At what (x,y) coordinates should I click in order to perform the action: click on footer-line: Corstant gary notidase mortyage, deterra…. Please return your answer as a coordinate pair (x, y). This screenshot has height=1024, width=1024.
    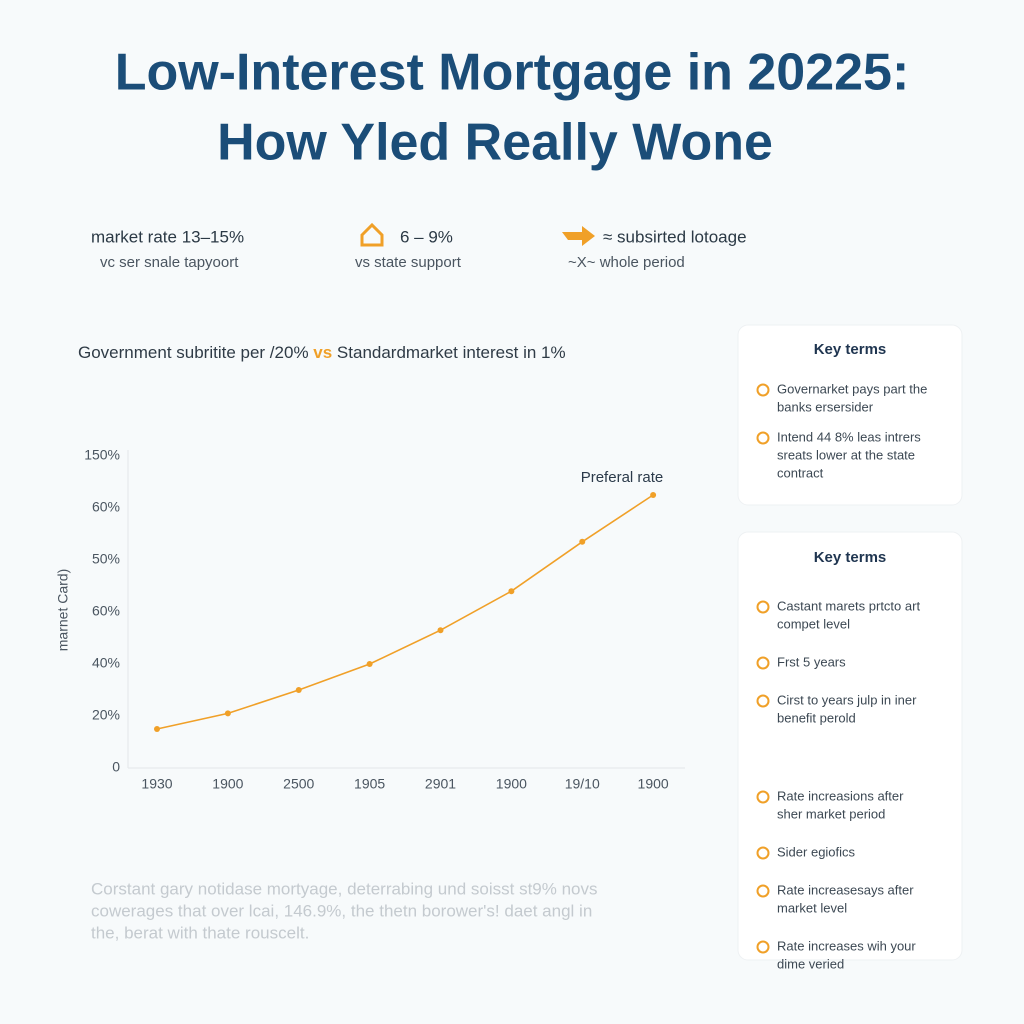
    Looking at the image, I should click on (344, 888).